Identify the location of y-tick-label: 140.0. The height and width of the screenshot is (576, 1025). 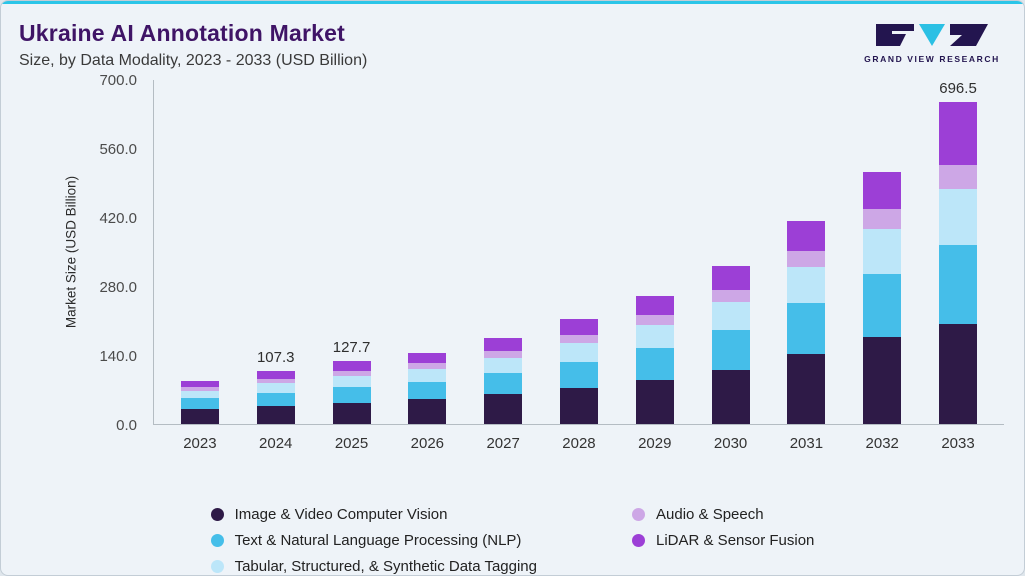
(118, 356).